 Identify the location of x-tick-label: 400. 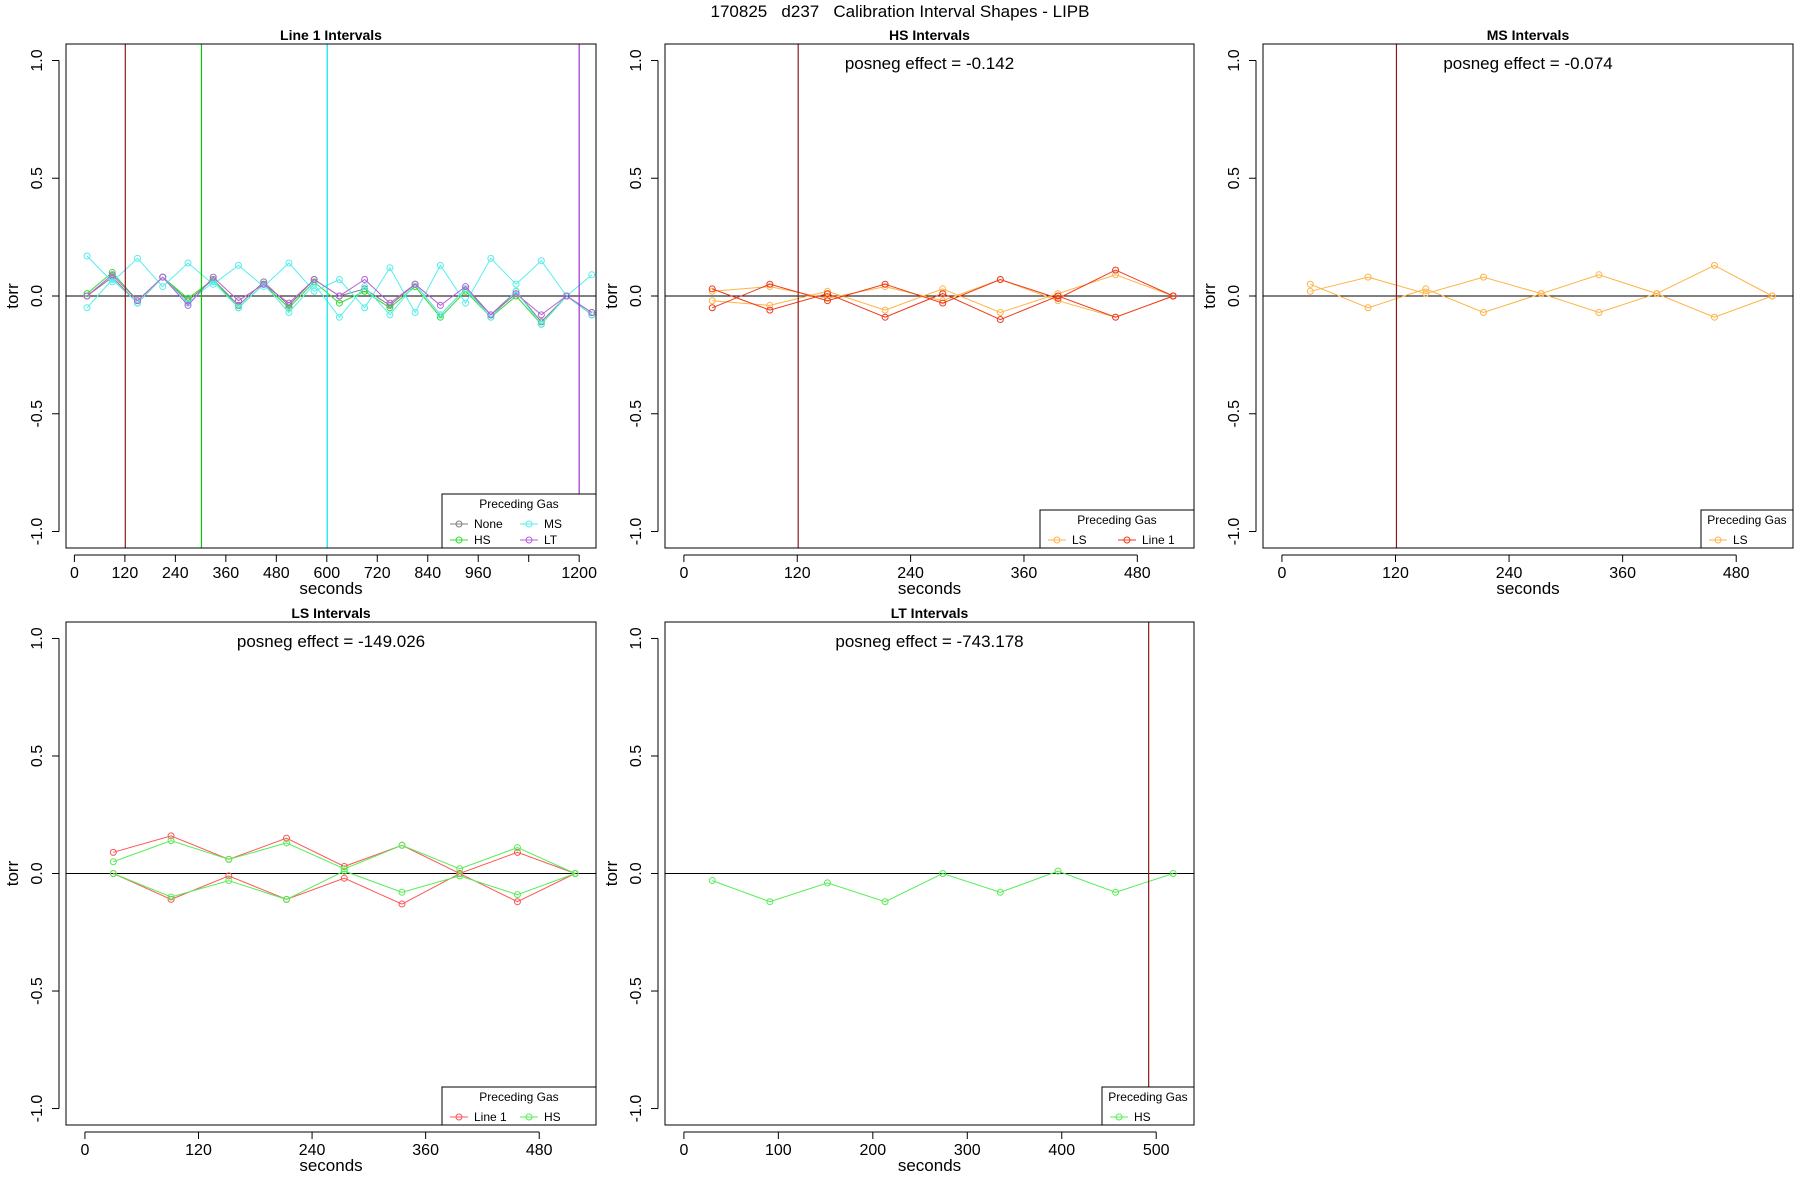
(1061, 1150).